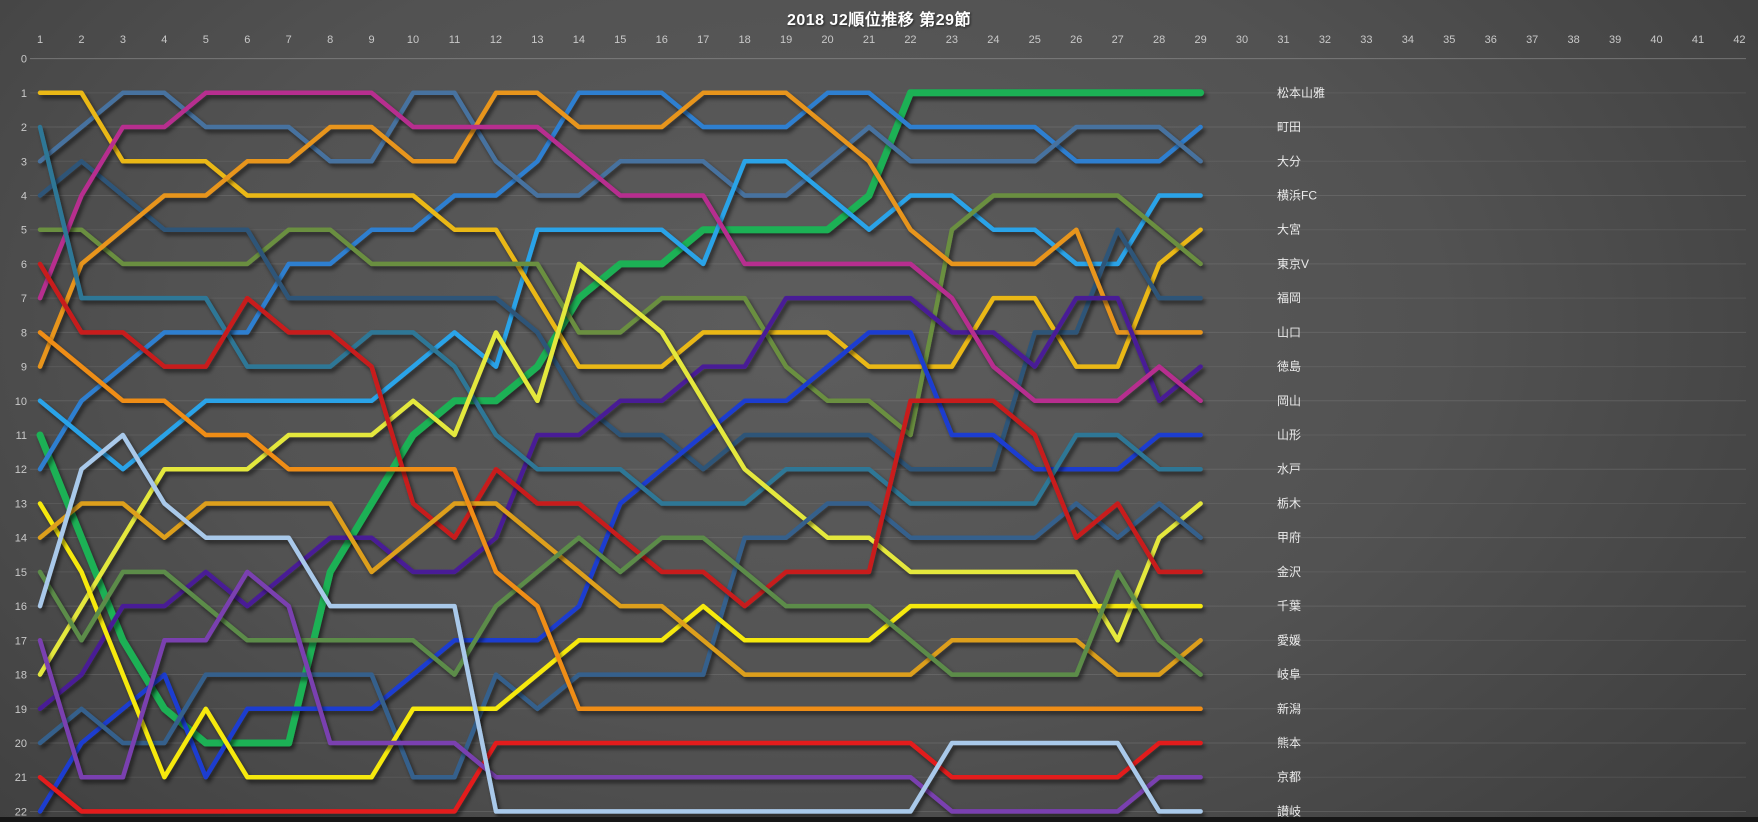 This screenshot has width=1758, height=822. I want to click on legend-item-熊本: 熊本, so click(1271, 742).